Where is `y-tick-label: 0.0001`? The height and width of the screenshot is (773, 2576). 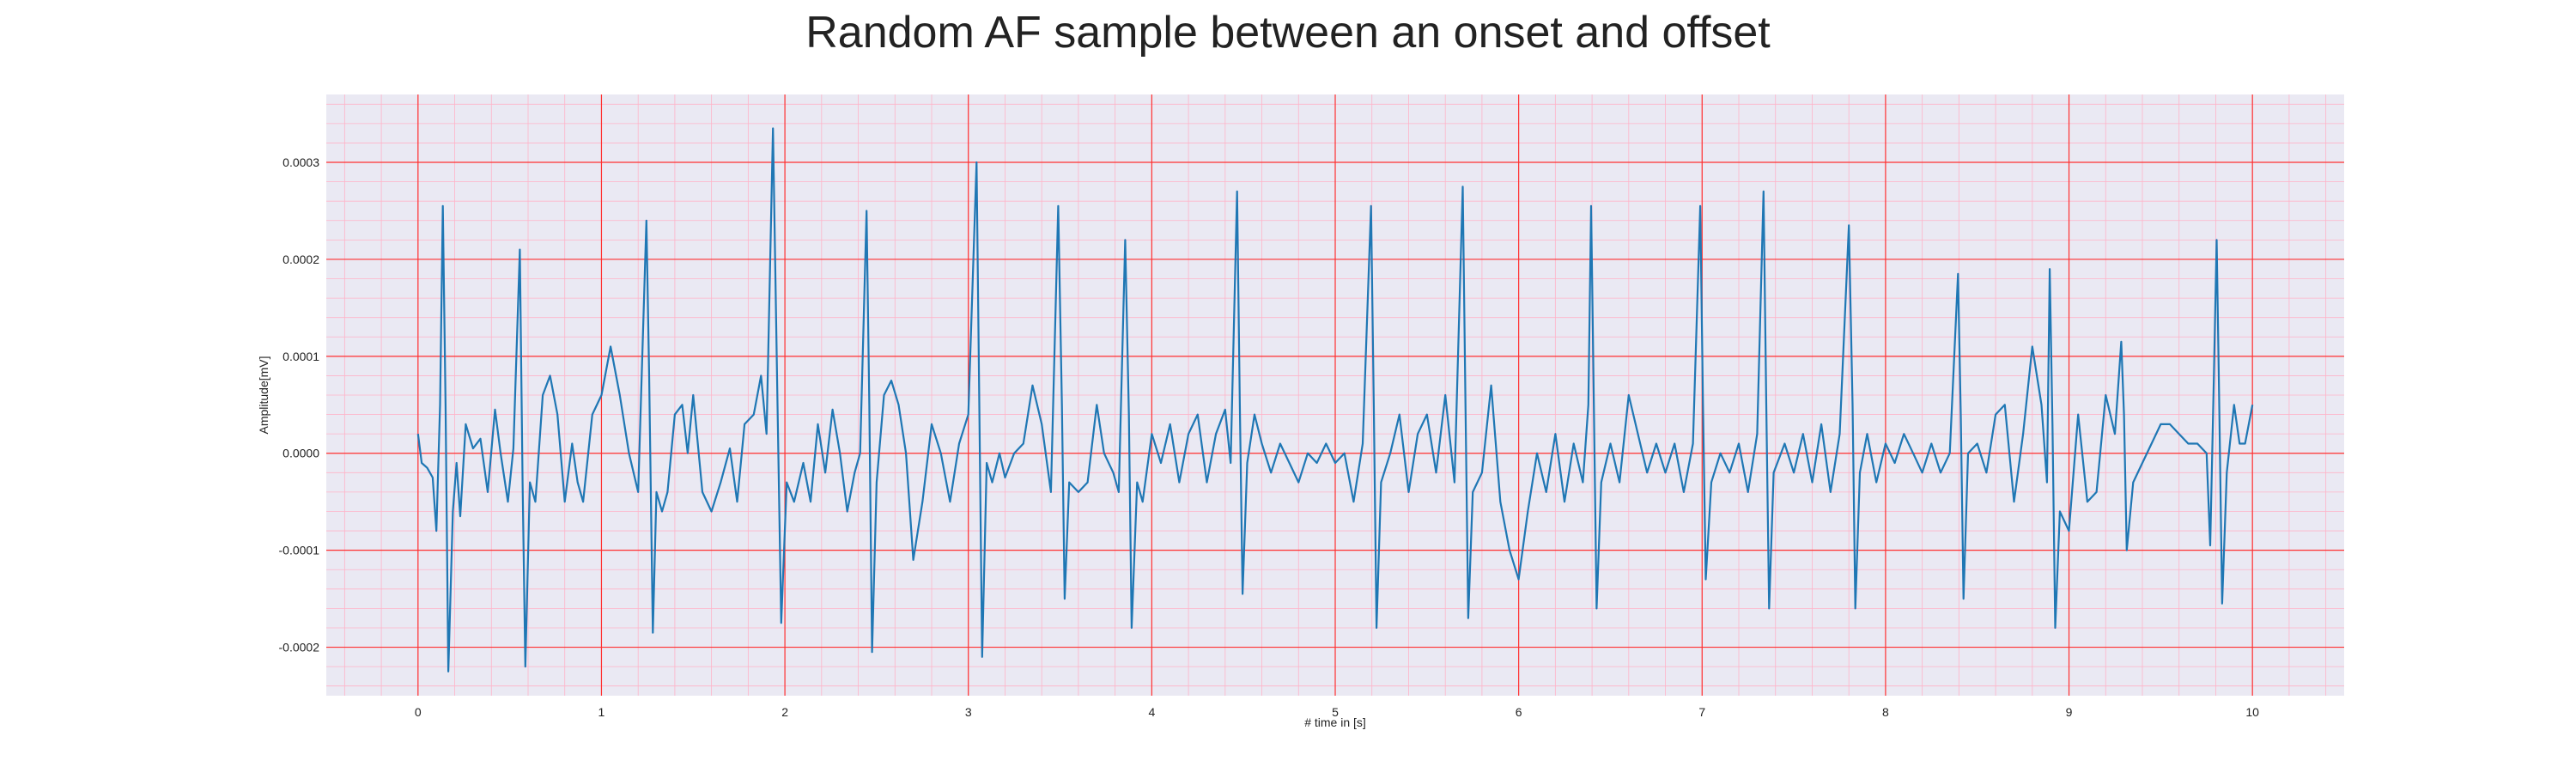
y-tick-label: 0.0001 is located at coordinates (301, 356).